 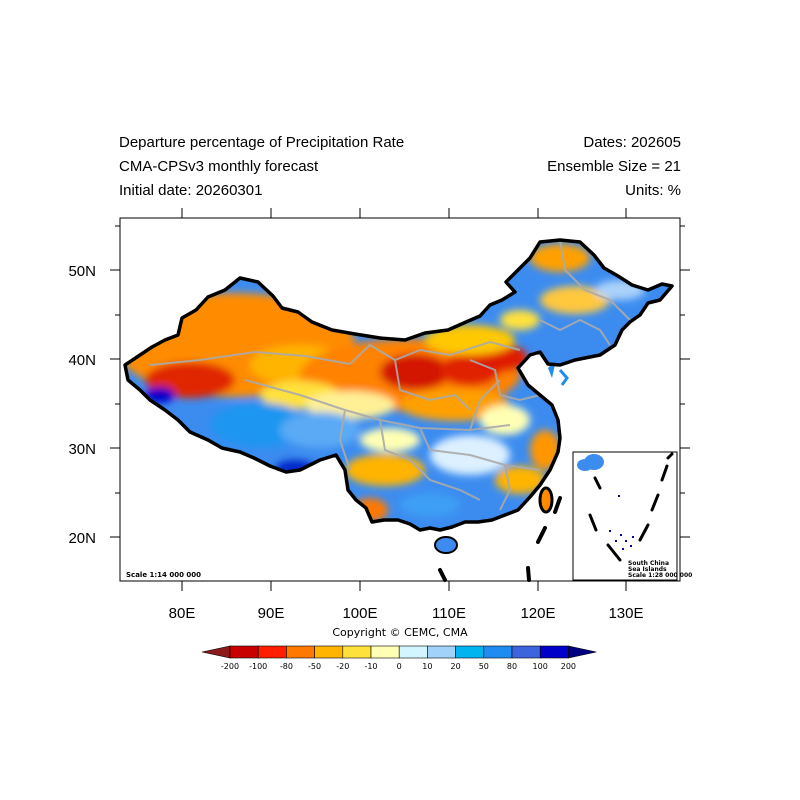 What do you see at coordinates (82, 271) in the screenshot?
I see `y-tick-label: 50N` at bounding box center [82, 271].